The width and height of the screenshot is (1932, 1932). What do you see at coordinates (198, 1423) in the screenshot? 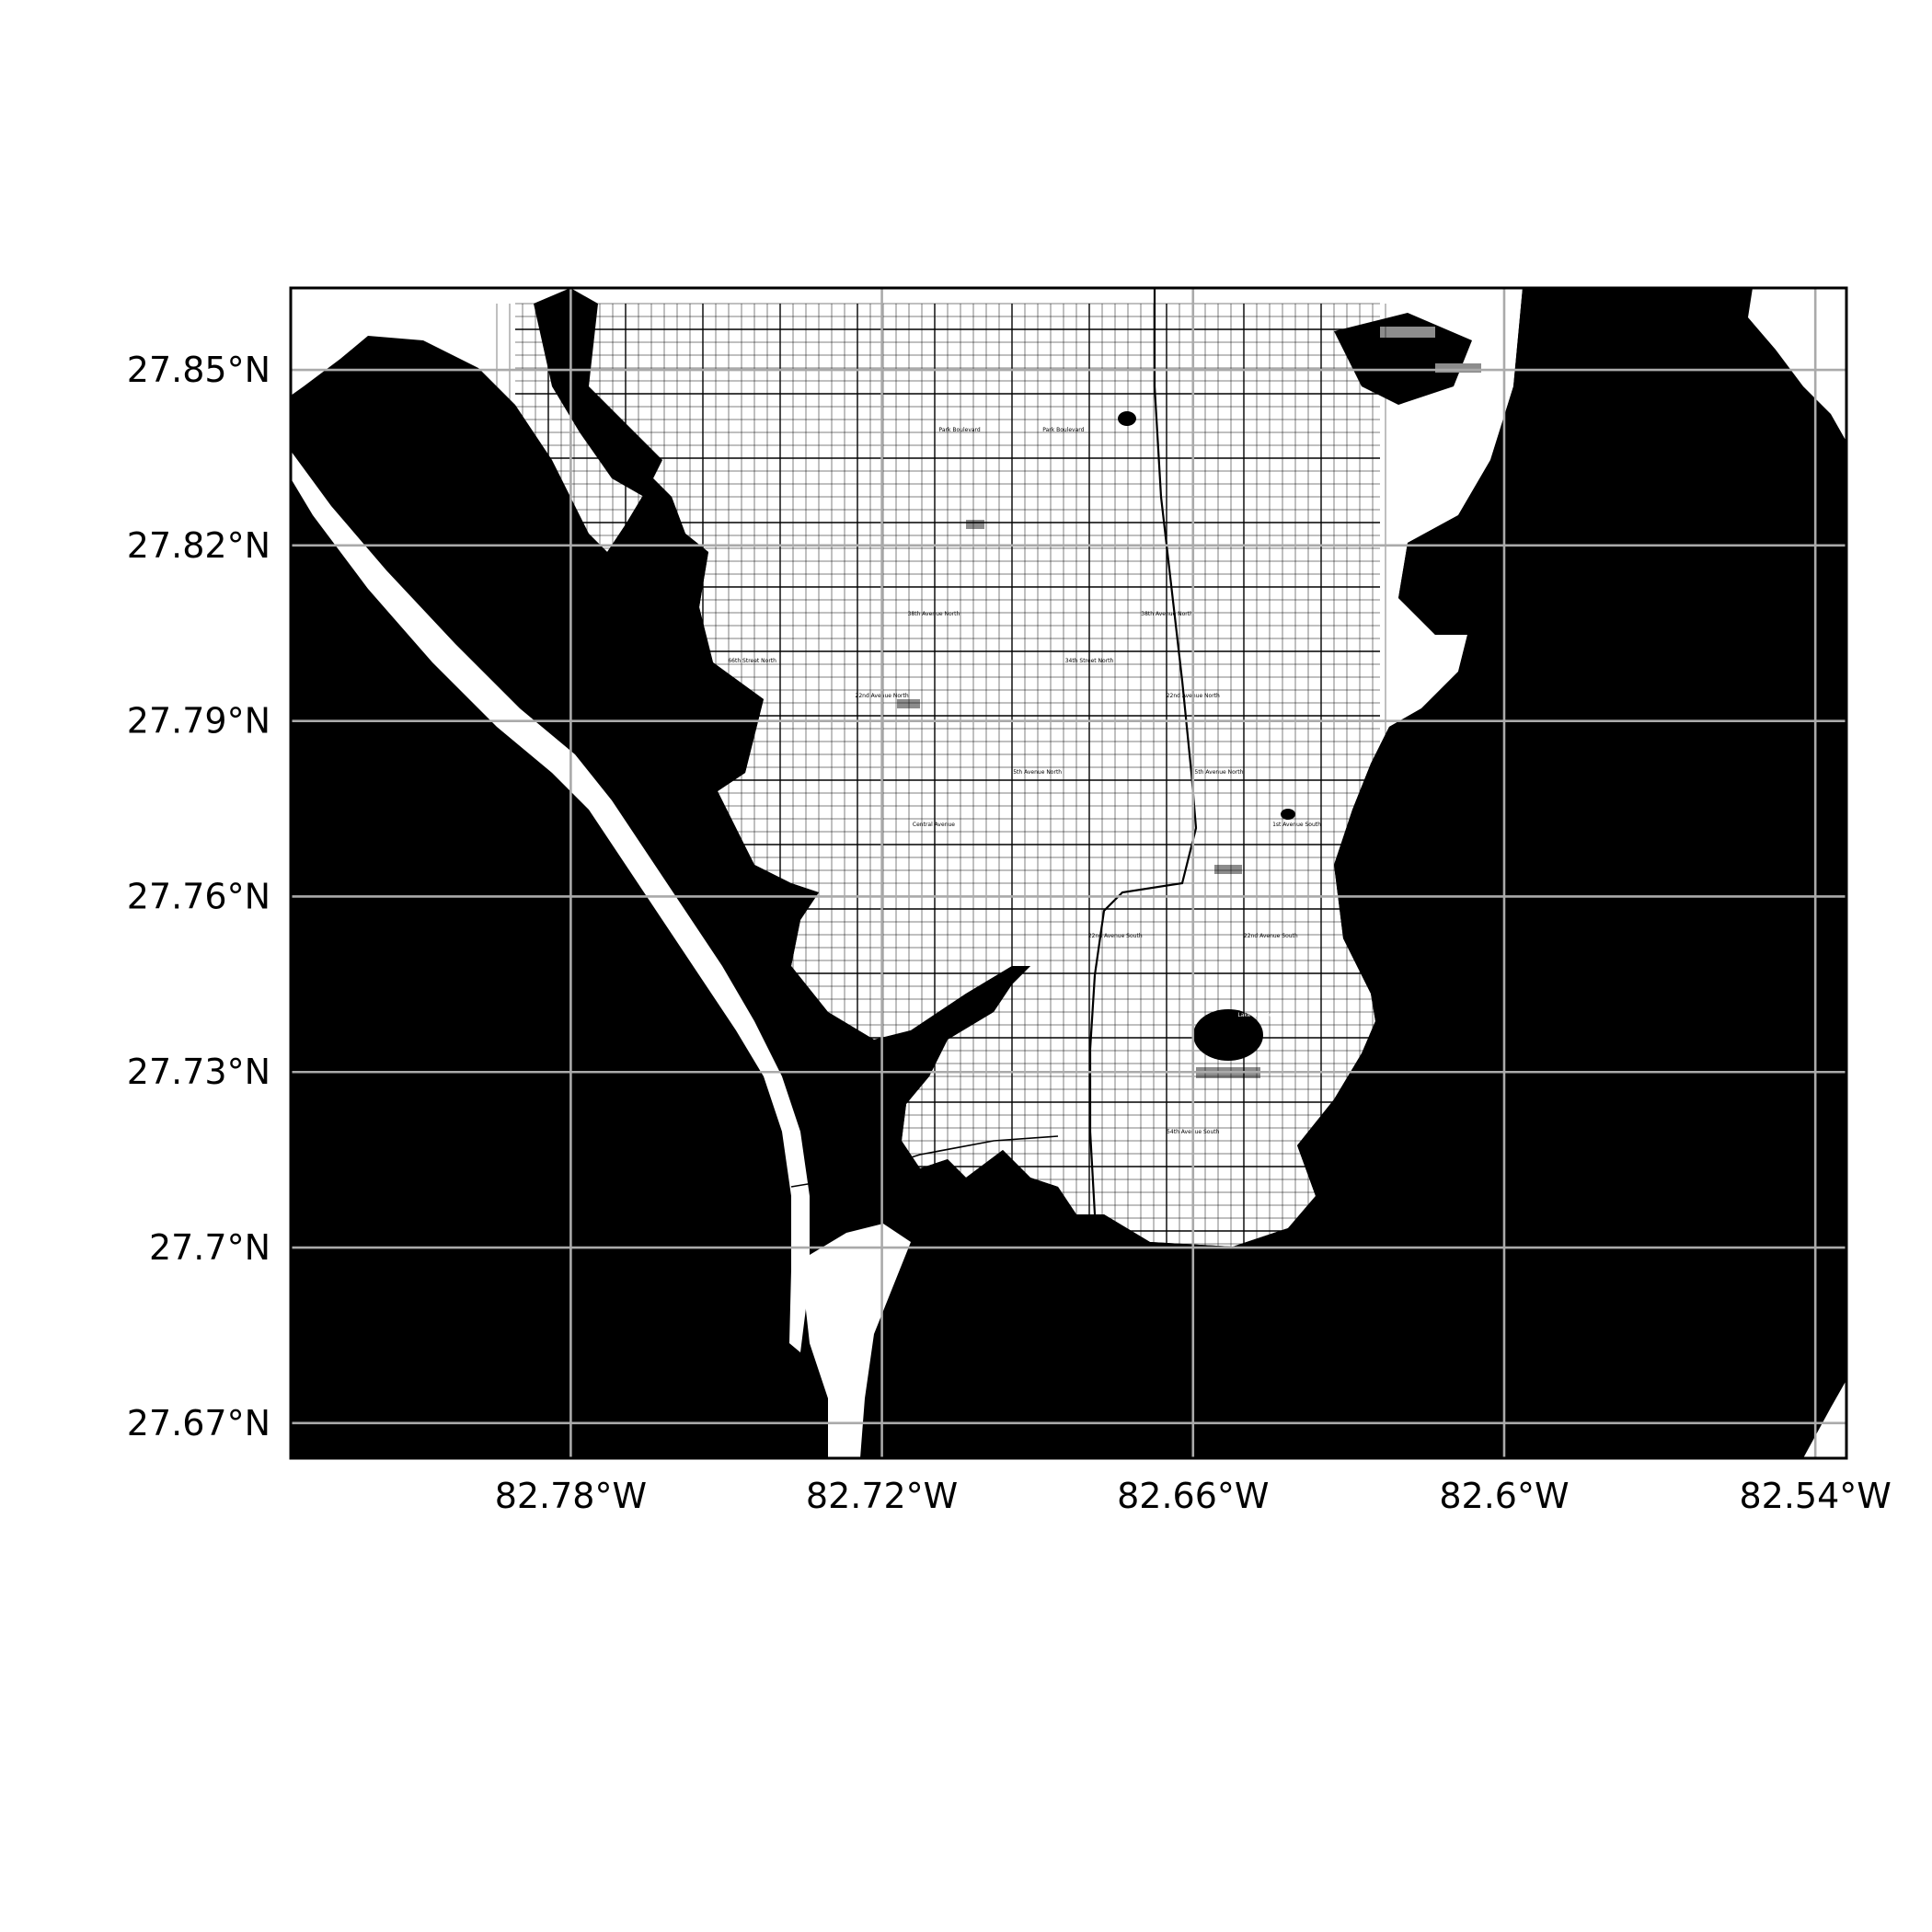
I see `y-tick-label: 27.67°N` at bounding box center [198, 1423].